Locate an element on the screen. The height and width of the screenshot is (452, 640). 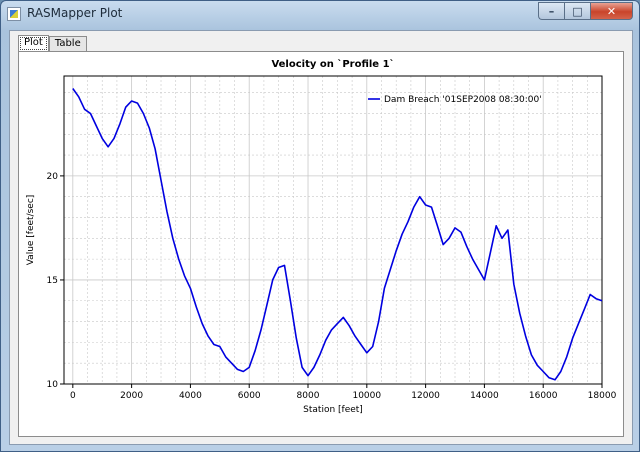
x-tick-label: 16000 is located at coordinates (543, 396).